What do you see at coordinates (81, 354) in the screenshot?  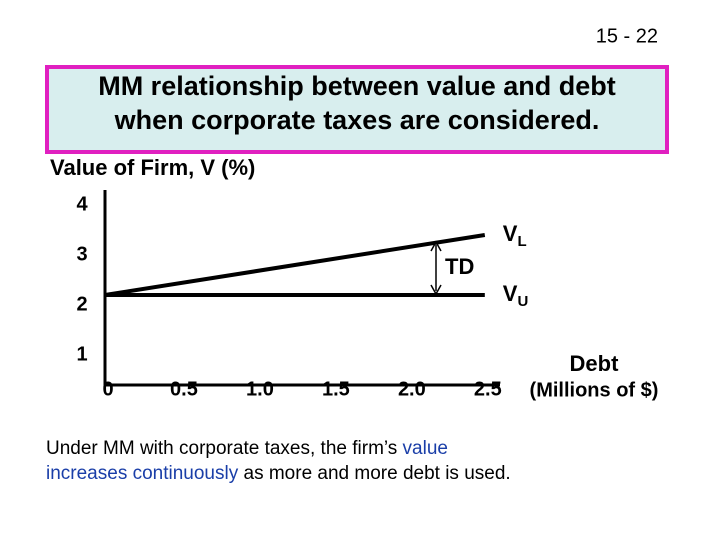 I see `y-tick-label: 1` at bounding box center [81, 354].